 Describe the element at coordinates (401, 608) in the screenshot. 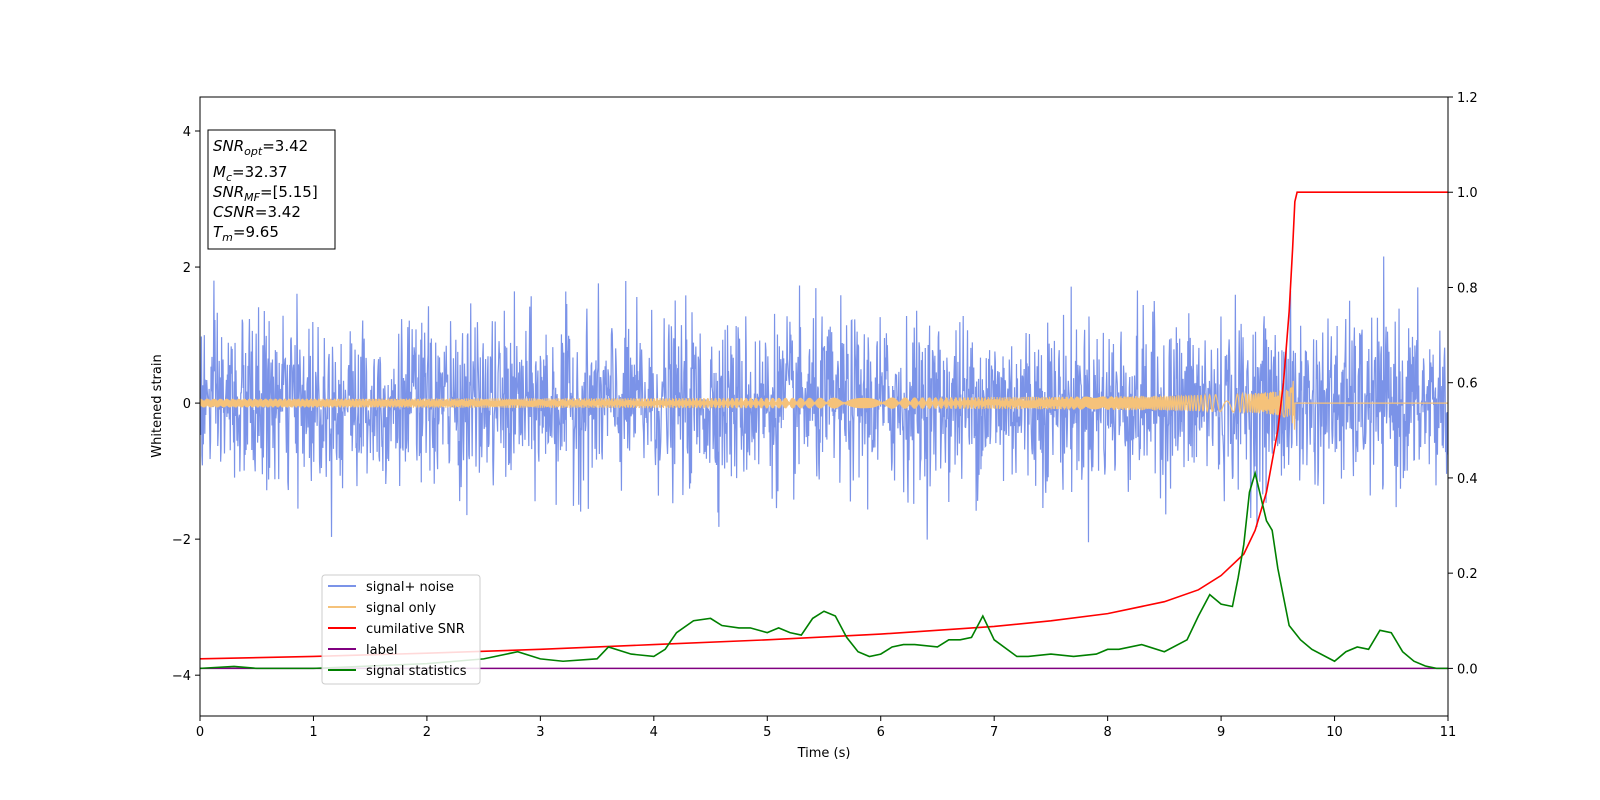

I see `legend-label: signal only` at that location.